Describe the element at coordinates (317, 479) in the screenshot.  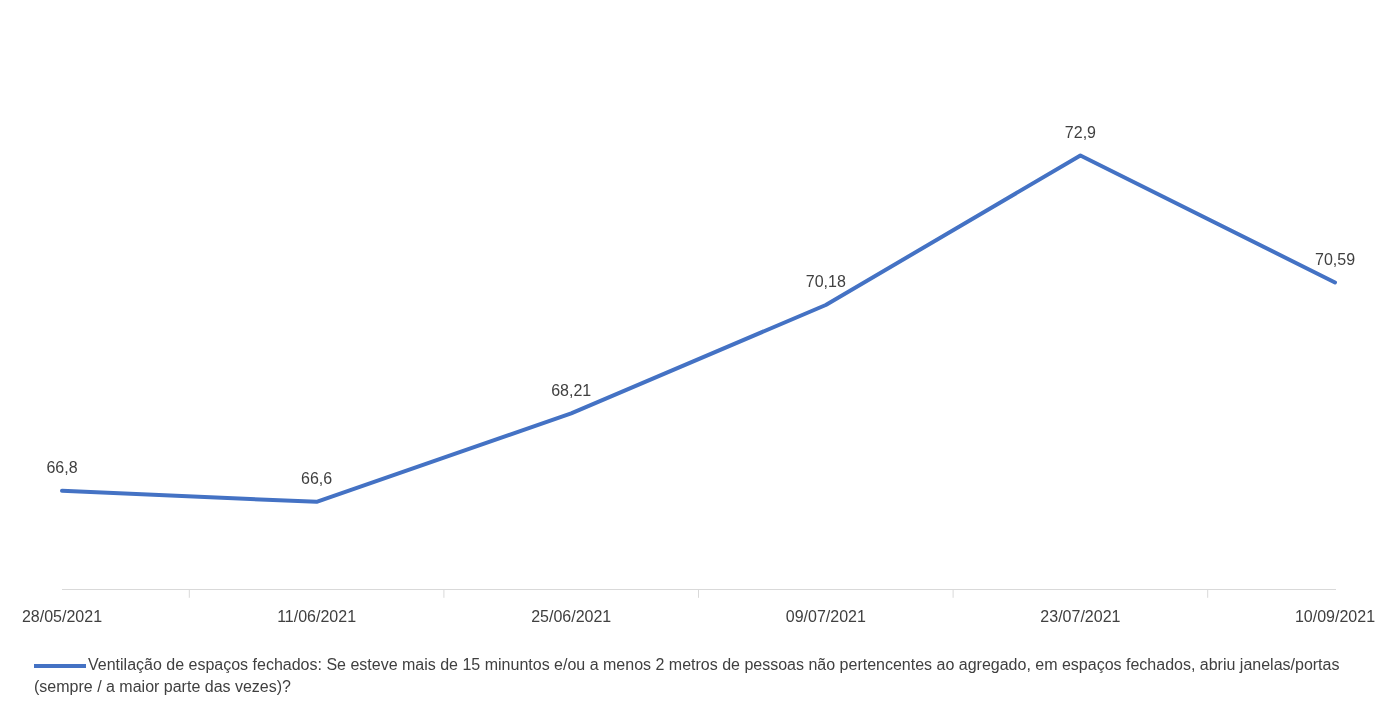
I see `data-label: 66,6` at that location.